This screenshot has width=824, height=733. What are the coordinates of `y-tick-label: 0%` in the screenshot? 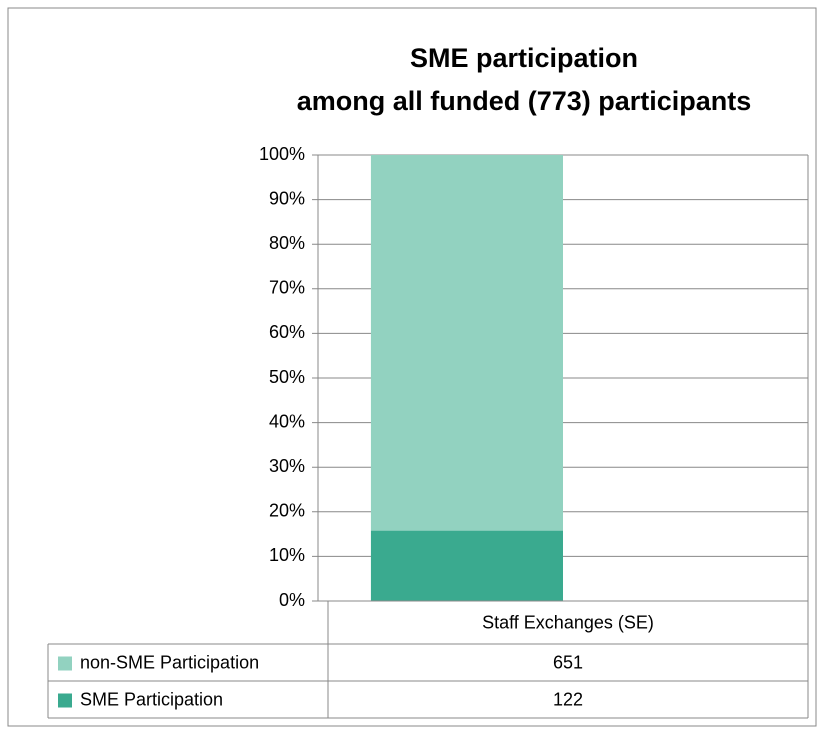 It's located at (292, 600).